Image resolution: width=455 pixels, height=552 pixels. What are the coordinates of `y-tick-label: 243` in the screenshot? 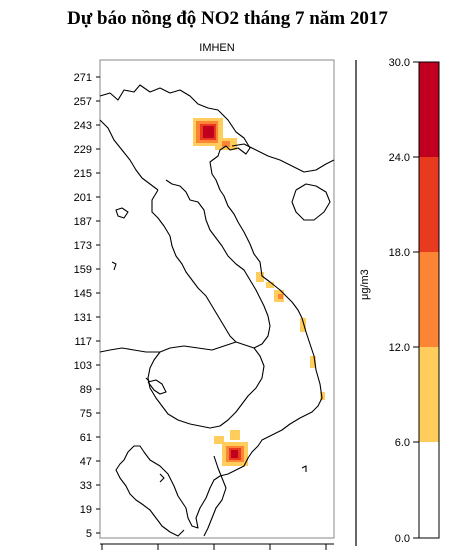 It's located at (83, 126).